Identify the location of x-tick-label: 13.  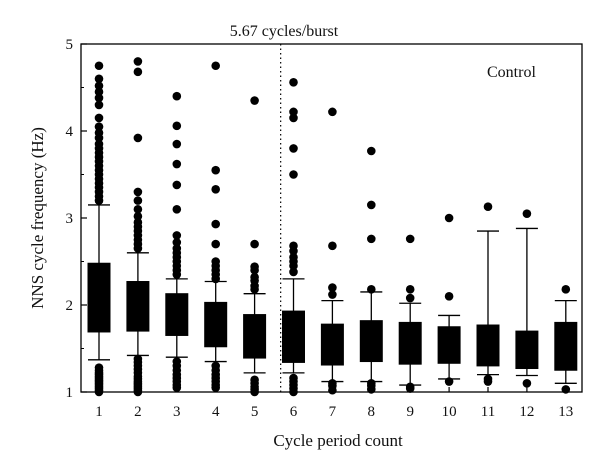
(565, 412).